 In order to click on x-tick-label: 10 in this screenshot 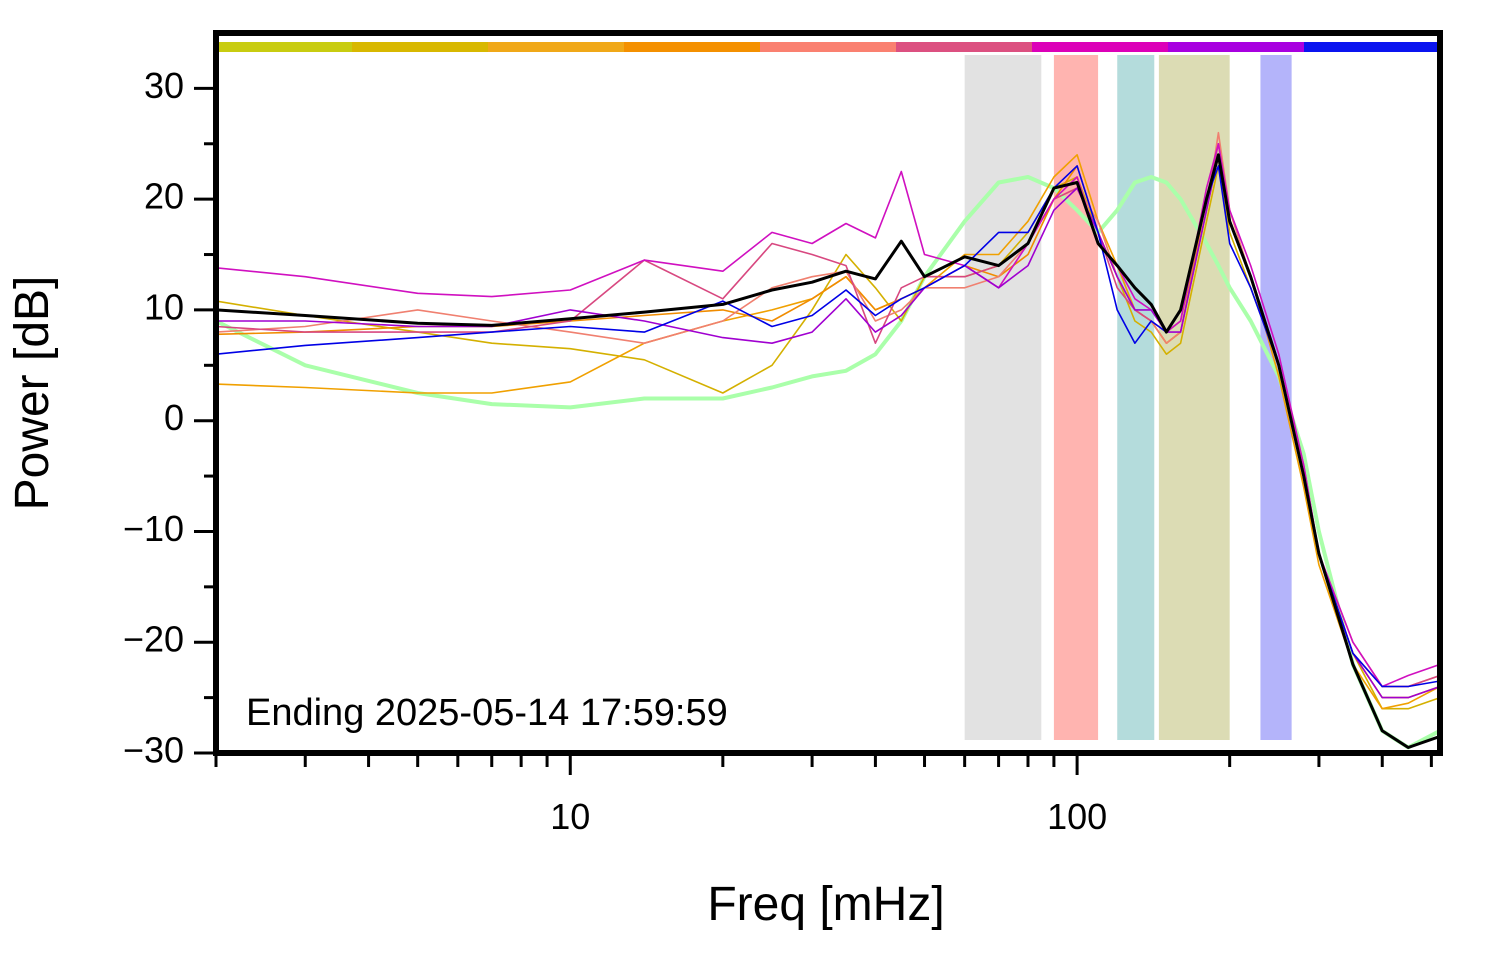, I will do `click(570, 816)`.